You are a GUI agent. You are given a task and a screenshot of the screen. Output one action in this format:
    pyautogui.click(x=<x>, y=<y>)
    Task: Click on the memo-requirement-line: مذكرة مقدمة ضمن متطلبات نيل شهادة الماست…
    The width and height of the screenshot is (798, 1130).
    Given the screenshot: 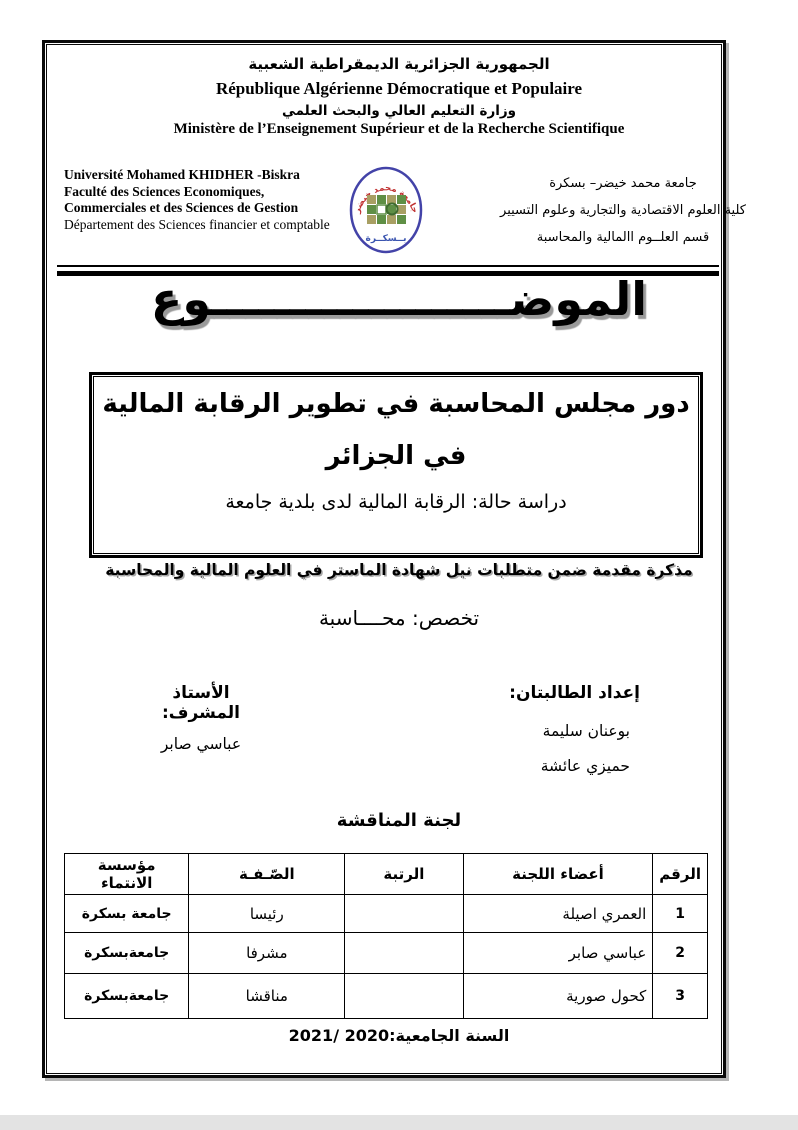 What is the action you would take?
    pyautogui.click(x=399, y=570)
    